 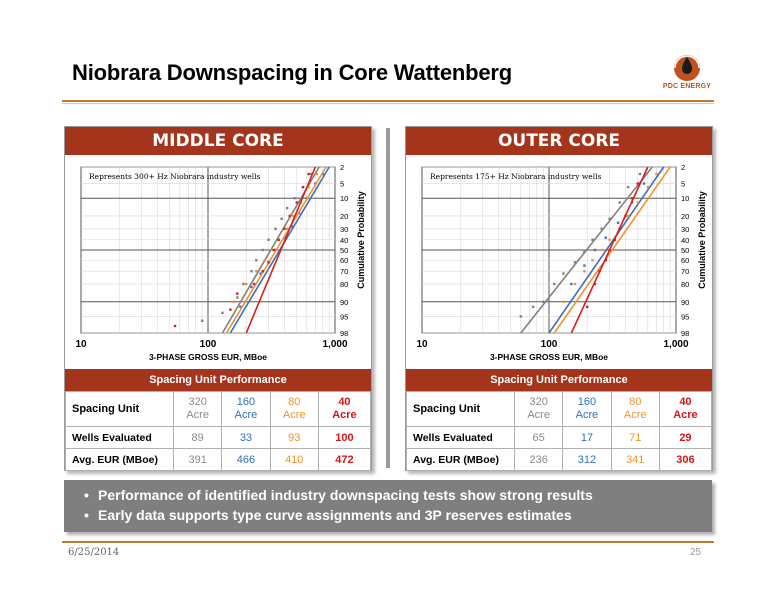 What do you see at coordinates (635, 437) in the screenshot?
I see `wells-80: 71` at bounding box center [635, 437].